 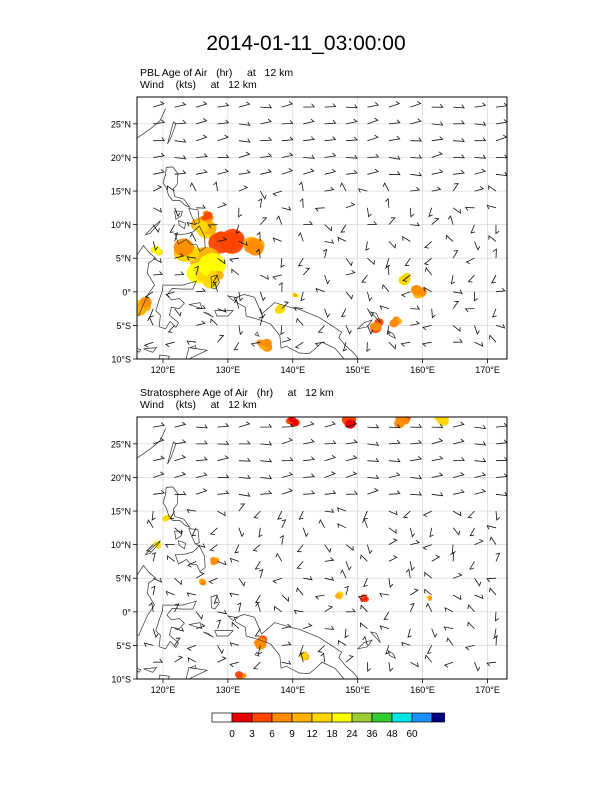 What do you see at coordinates (121, 680) in the screenshot?
I see `lat-label: 10°S` at bounding box center [121, 680].